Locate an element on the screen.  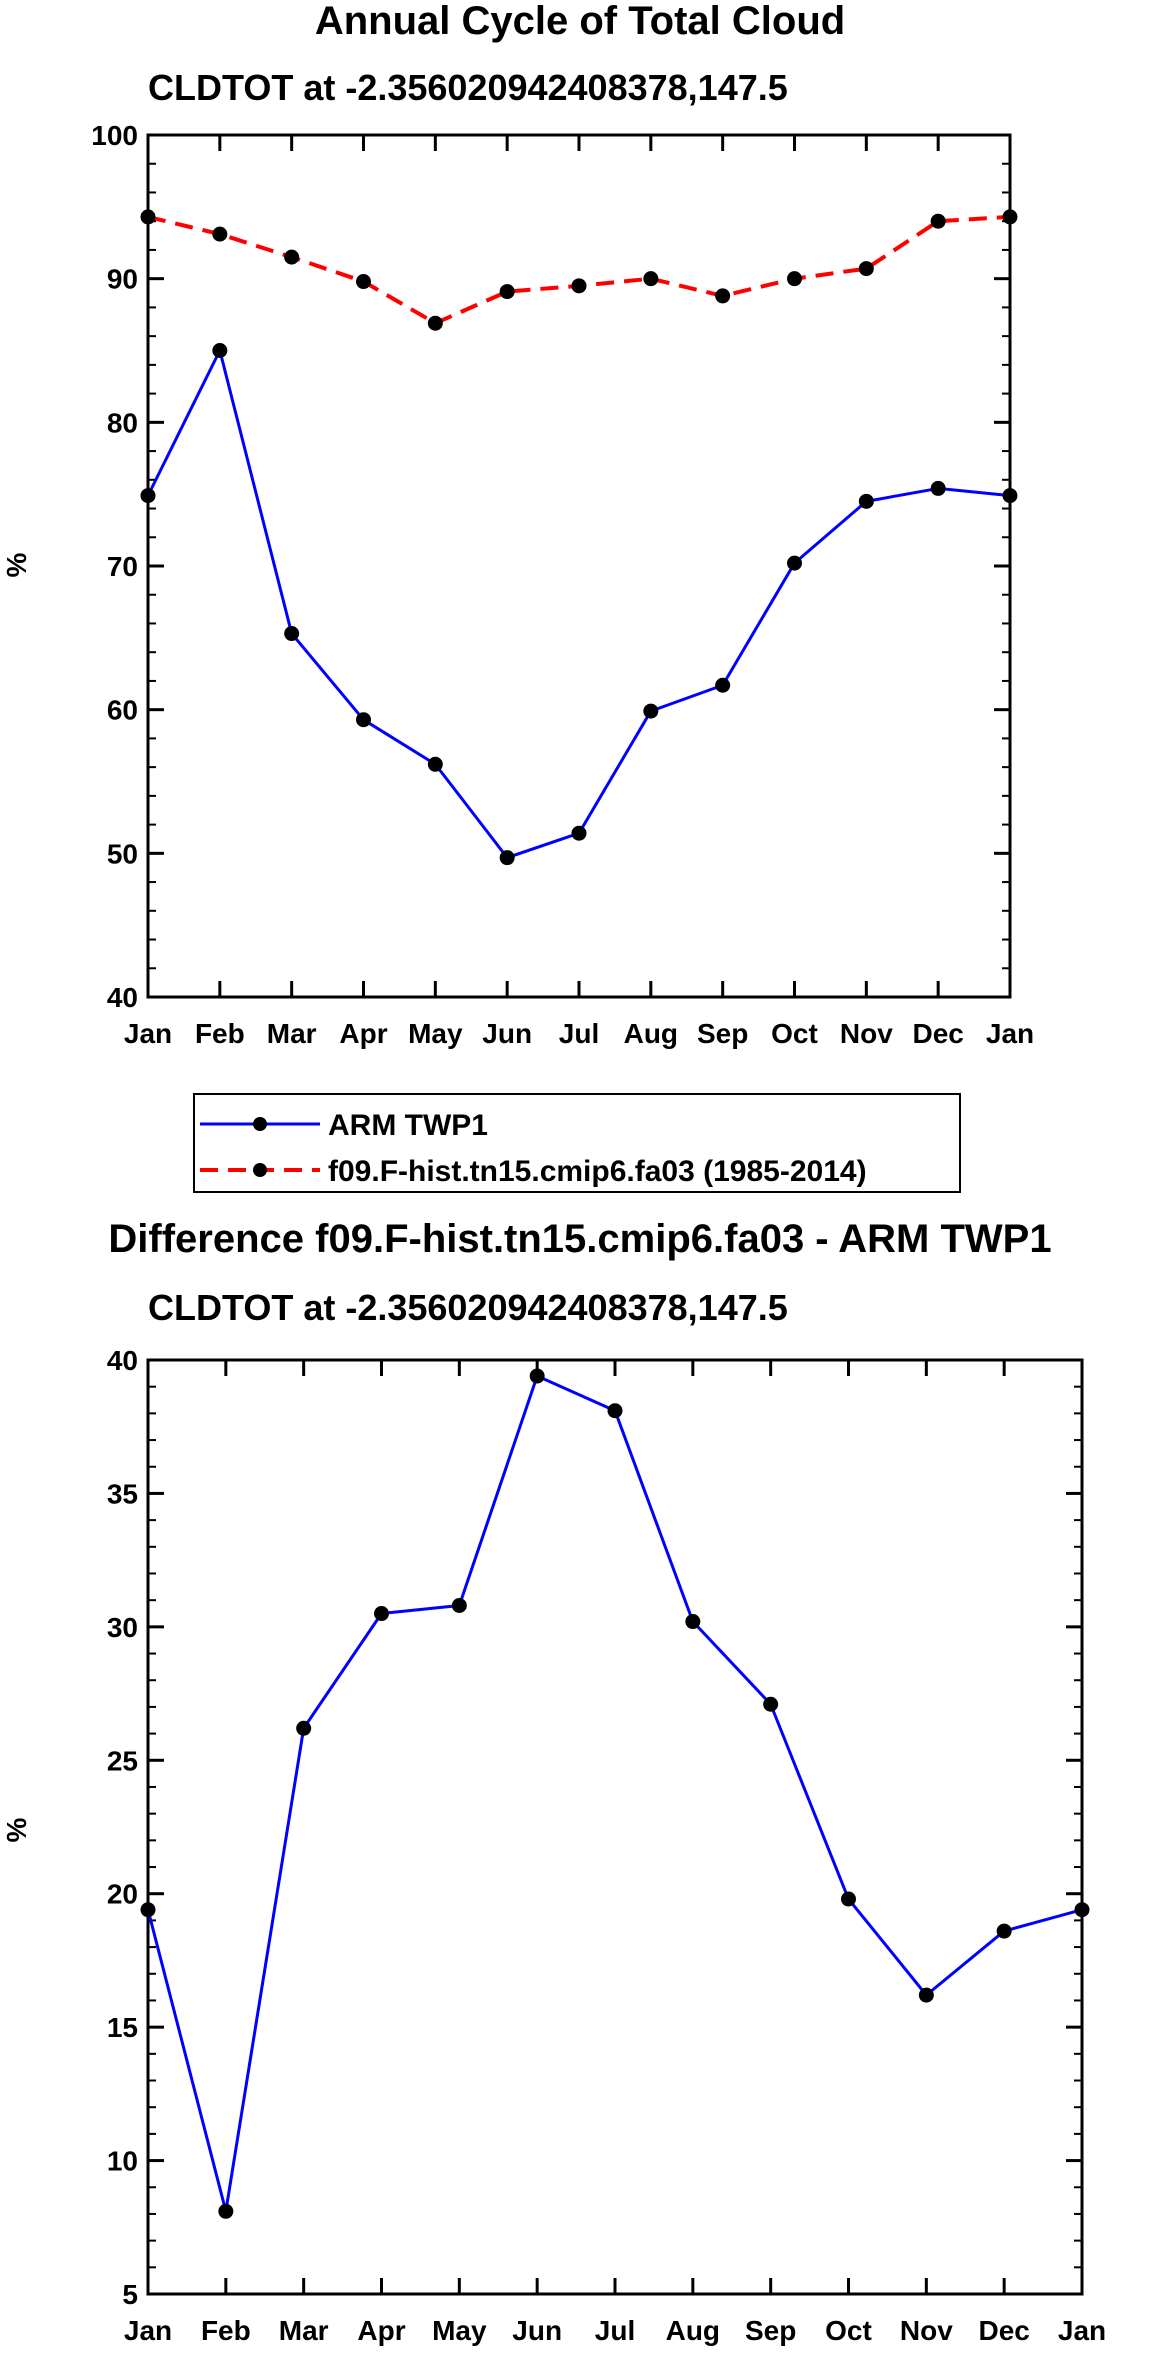
y-tick-label-50: 50 is located at coordinates (122, 853).